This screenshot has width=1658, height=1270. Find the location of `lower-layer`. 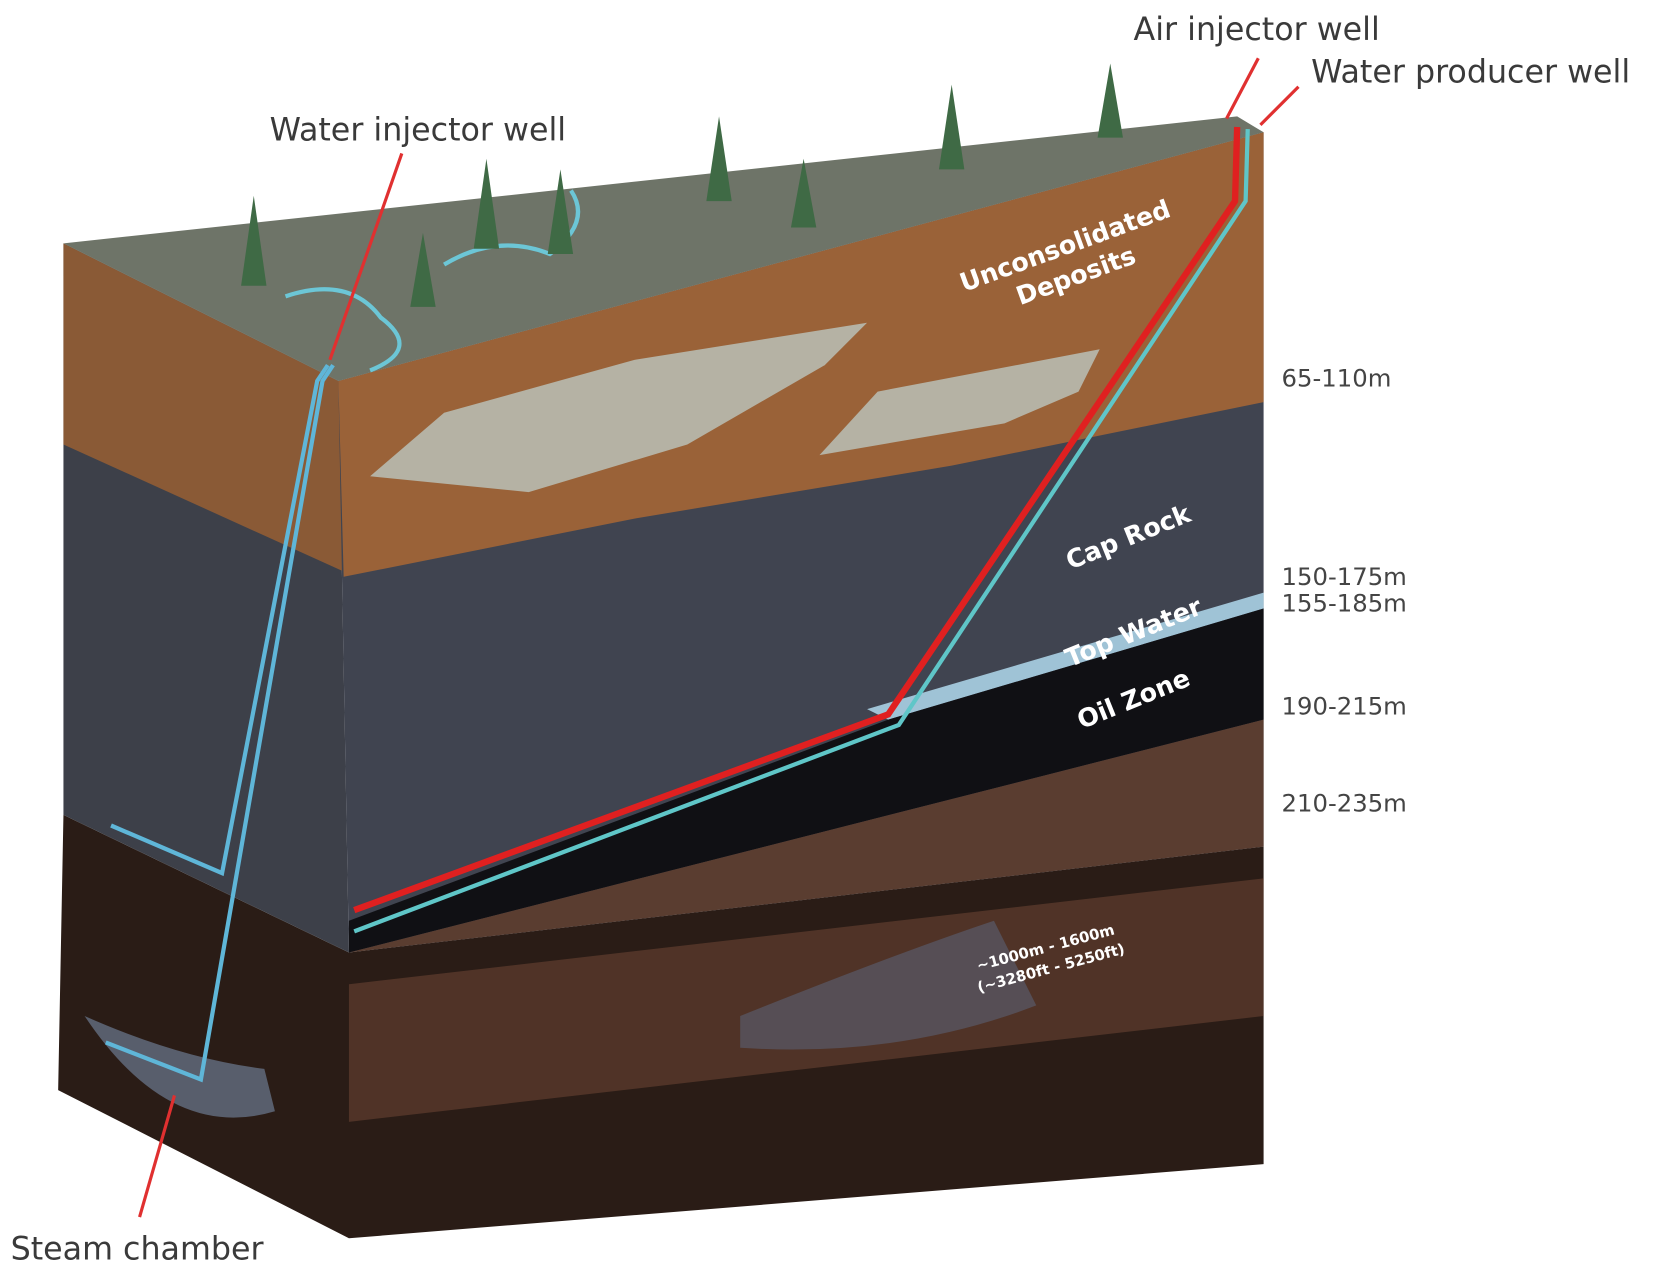

lower-layer is located at coordinates (806, 836).